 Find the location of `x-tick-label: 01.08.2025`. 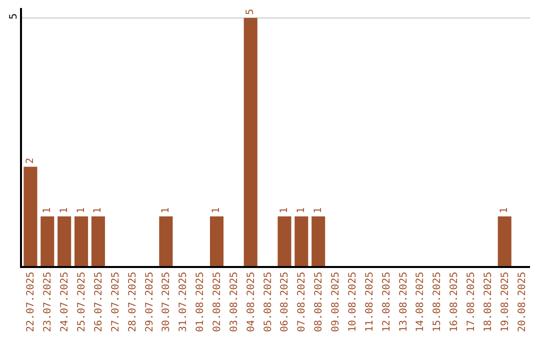

x-tick-label: 01.08.2025 is located at coordinates (200, 302).